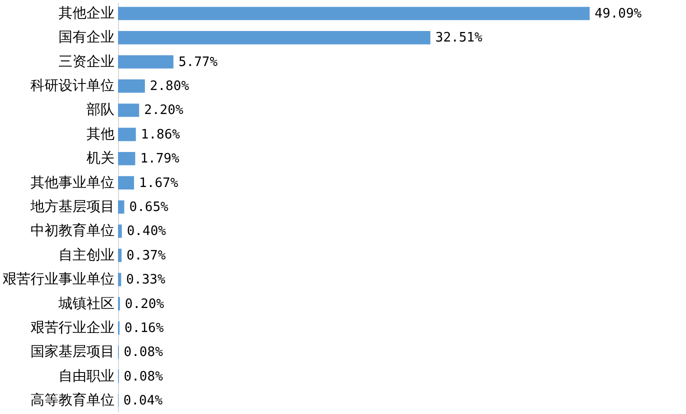  What do you see at coordinates (86, 38) in the screenshot?
I see `y-tick-label: 国有企业` at bounding box center [86, 38].